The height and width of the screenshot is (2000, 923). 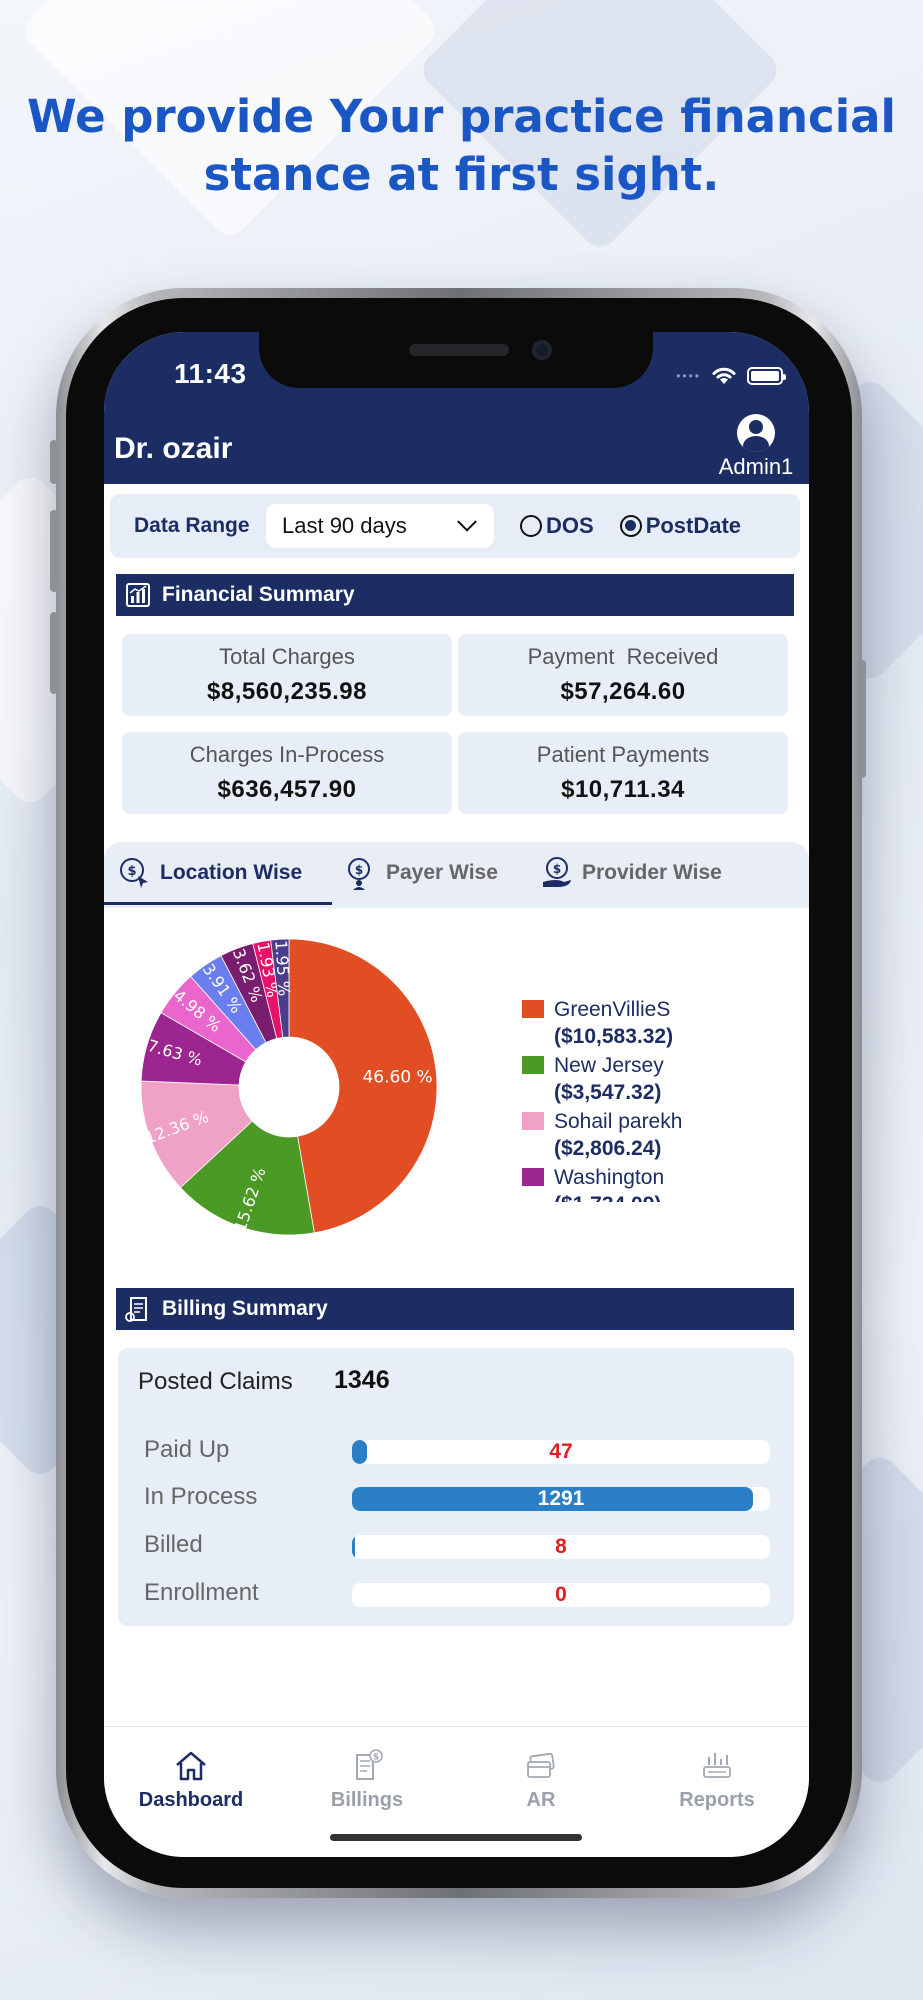 What do you see at coordinates (282, 968) in the screenshot?
I see `donut-slice-label: 1.95 %` at bounding box center [282, 968].